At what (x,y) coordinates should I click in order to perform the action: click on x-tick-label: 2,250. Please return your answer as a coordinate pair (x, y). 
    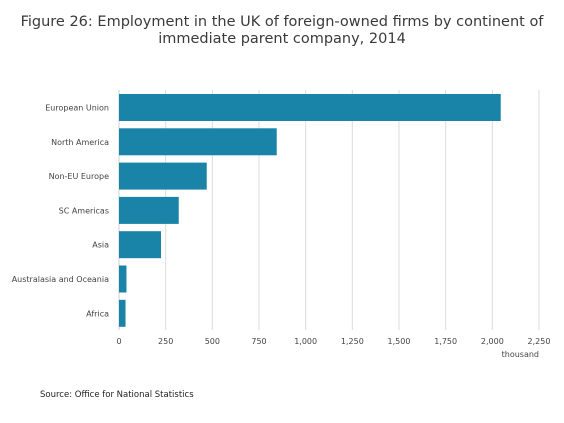
    Looking at the image, I should click on (539, 341).